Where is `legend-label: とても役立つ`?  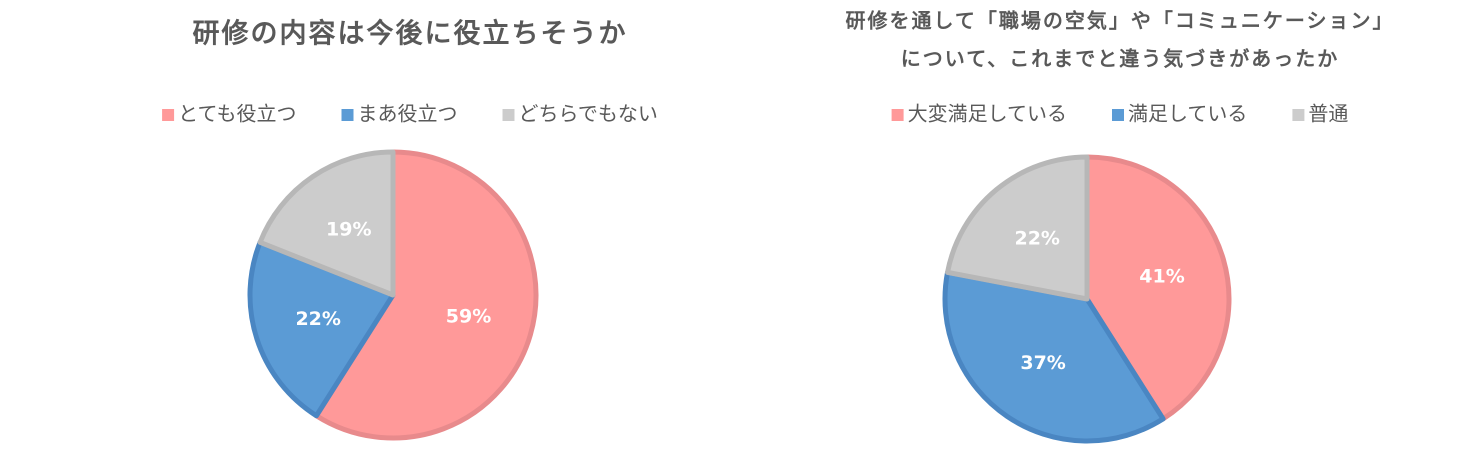
legend-label: とても役立つ is located at coordinates (237, 114).